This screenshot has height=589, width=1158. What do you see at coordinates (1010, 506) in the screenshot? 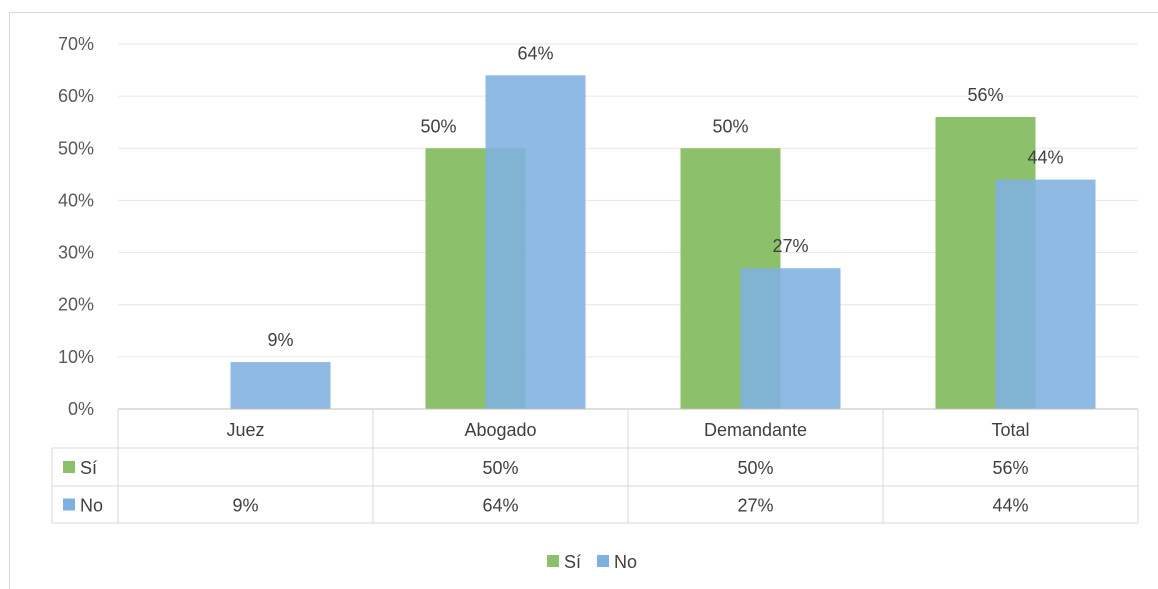
I see `table-cell: 44%` at bounding box center [1010, 506].